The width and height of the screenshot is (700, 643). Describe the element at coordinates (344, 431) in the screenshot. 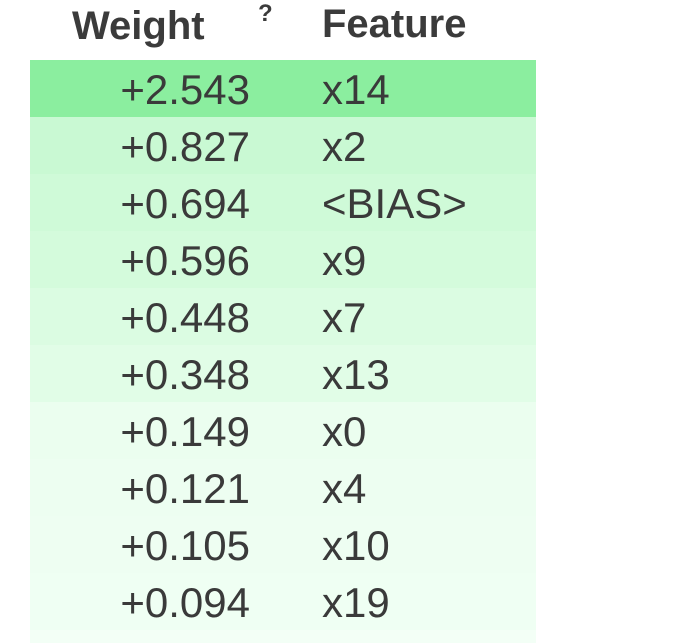

I see `feature-name: x0` at that location.